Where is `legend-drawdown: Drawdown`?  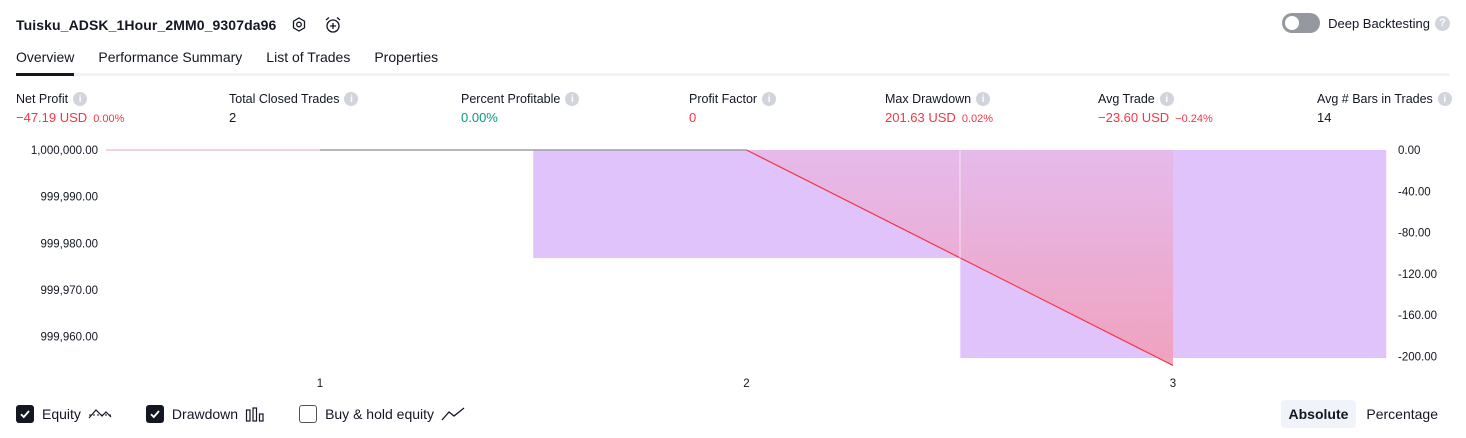
legend-drawdown: Drawdown is located at coordinates (205, 414).